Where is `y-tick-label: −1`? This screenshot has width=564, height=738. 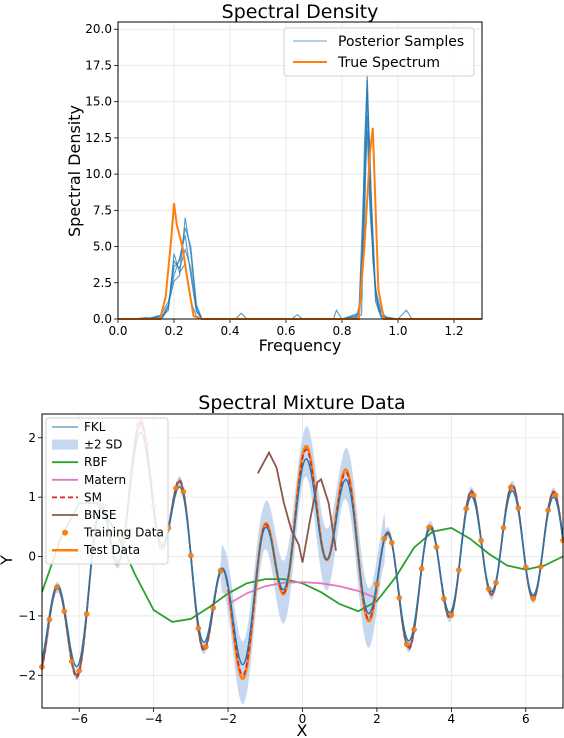 y-tick-label: −1 is located at coordinates (27, 616).